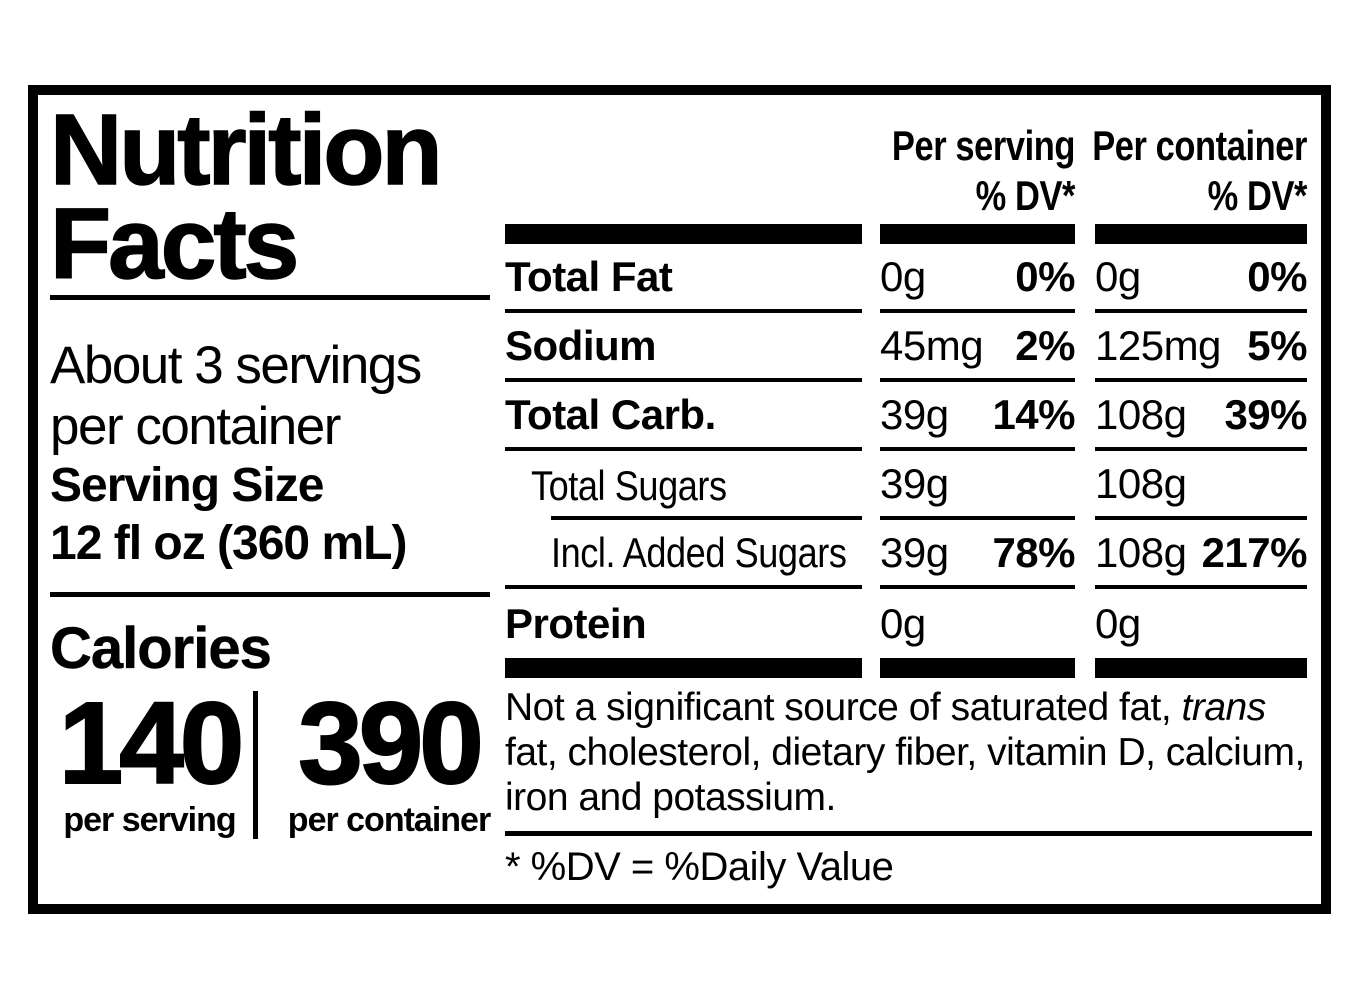 The image size is (1359, 1000). Describe the element at coordinates (1201, 623) in the screenshot. I see `container-value-protein: 0g` at that location.